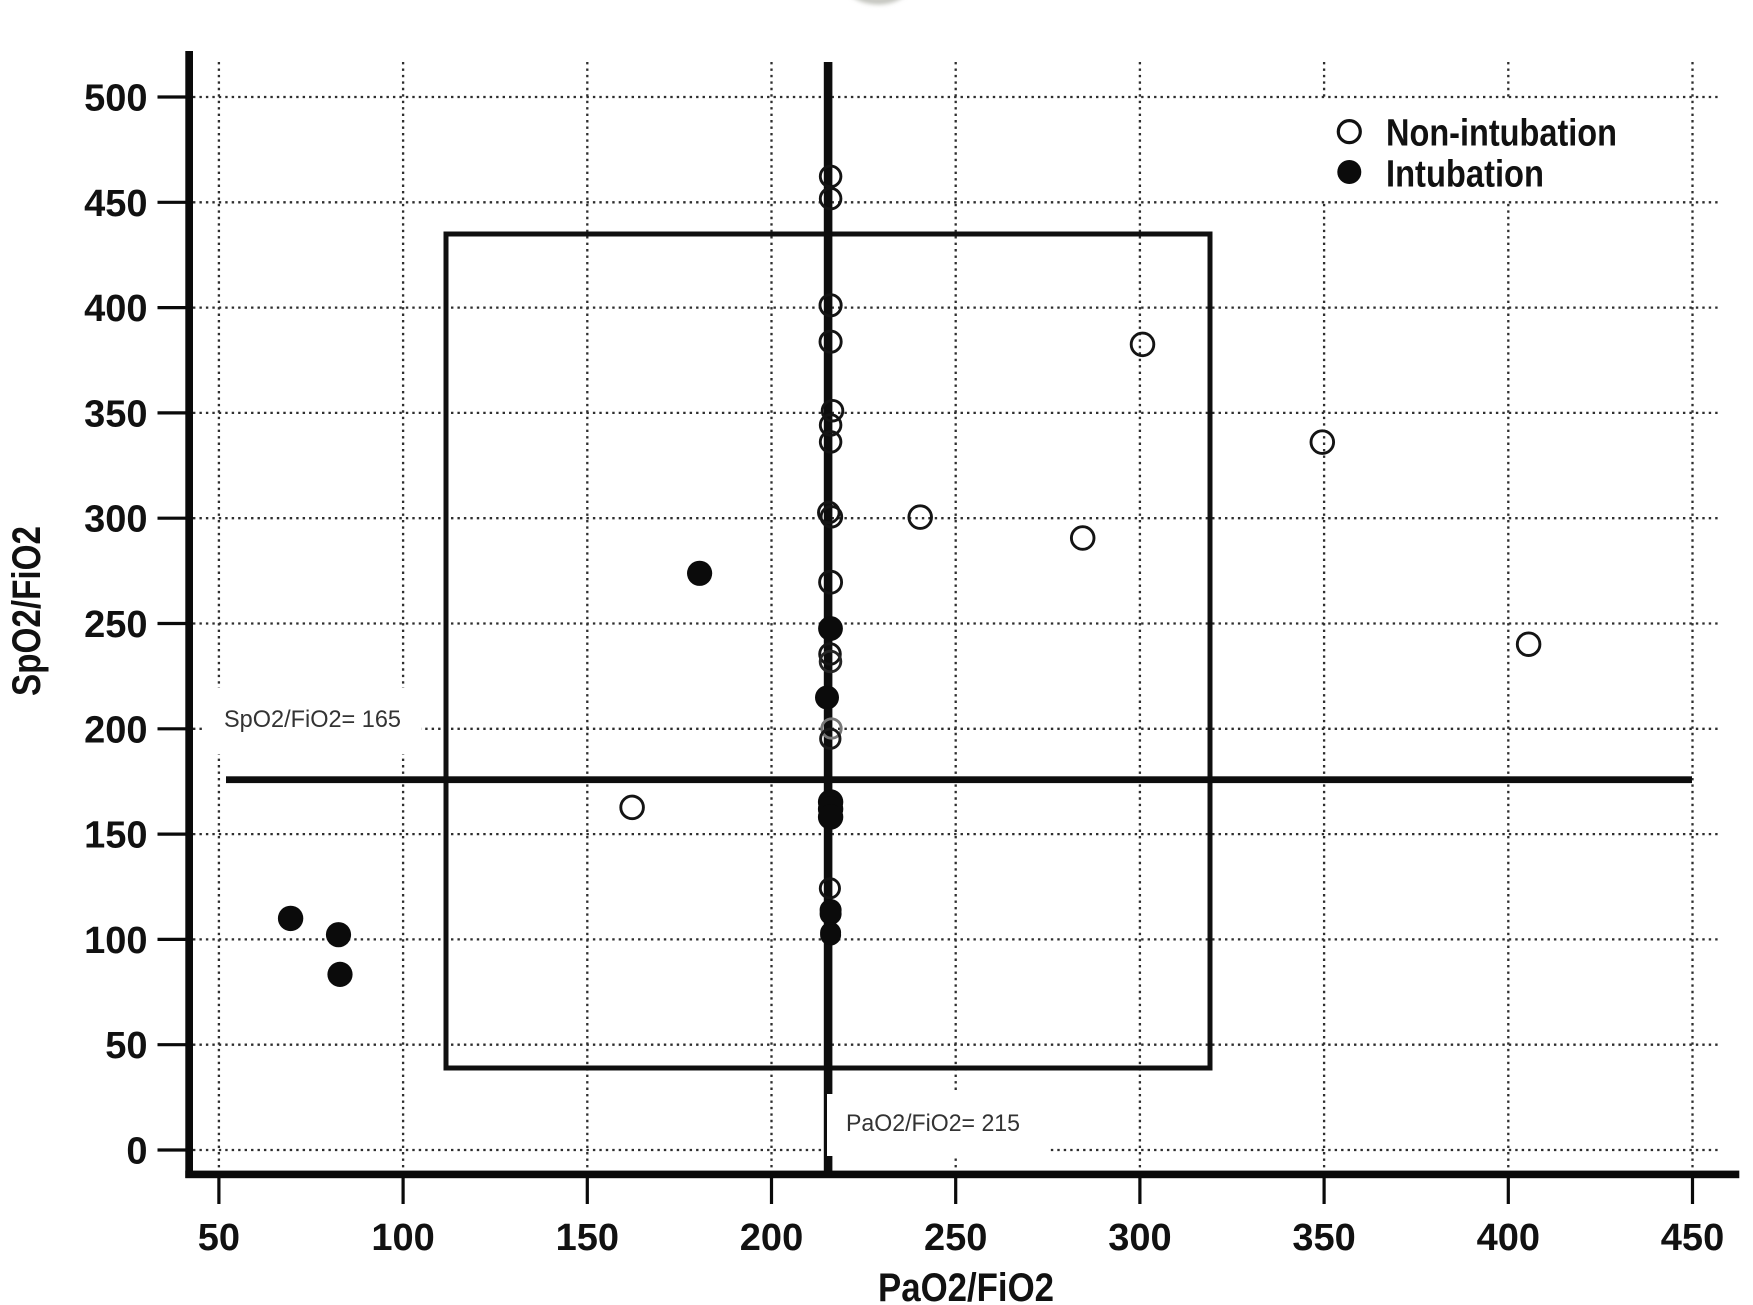 This screenshot has width=1753, height=1305. I want to click on svg-text: 500, so click(115, 99).